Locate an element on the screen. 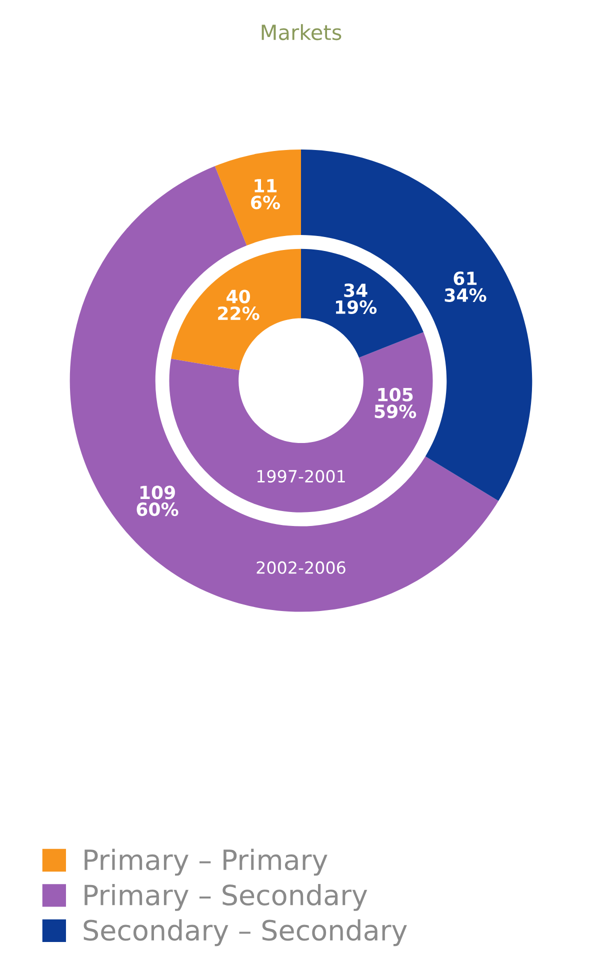  data-label: 61 34% is located at coordinates (465, 287).